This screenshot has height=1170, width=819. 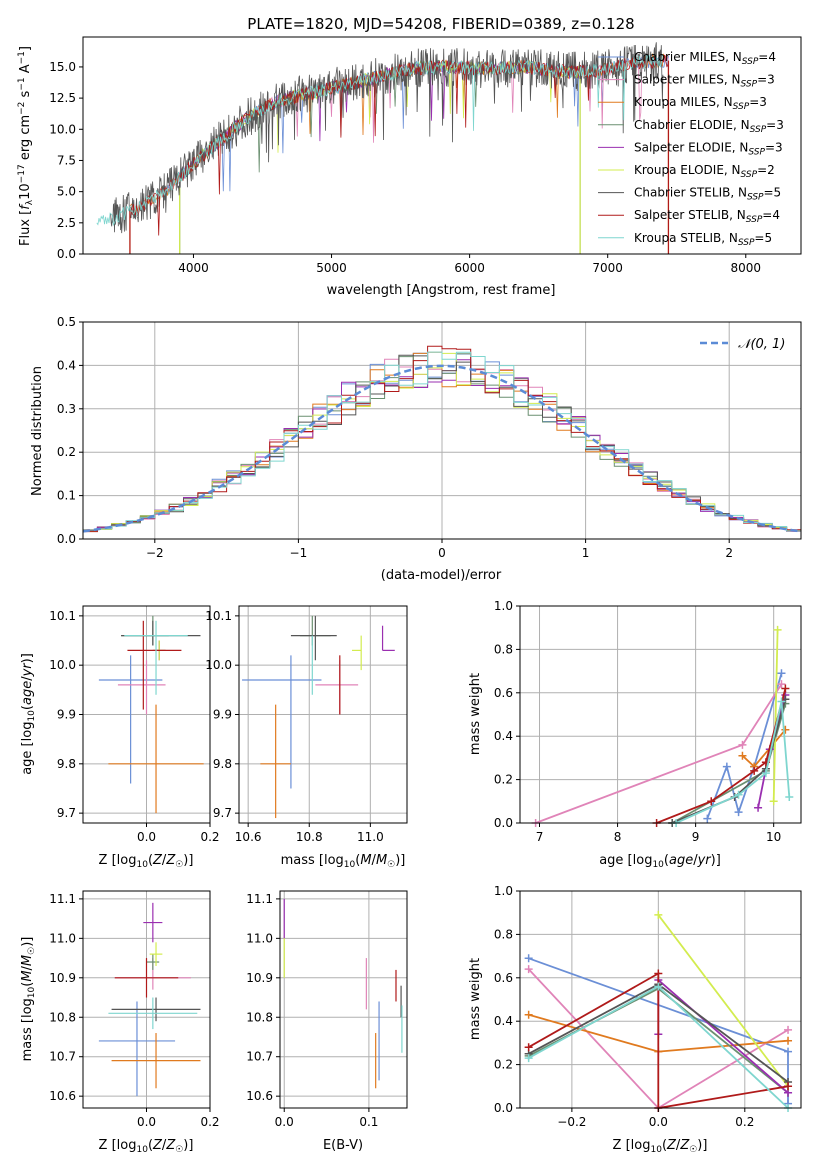 I want to click on y-tick-label: 15.0, so click(x=62, y=67).